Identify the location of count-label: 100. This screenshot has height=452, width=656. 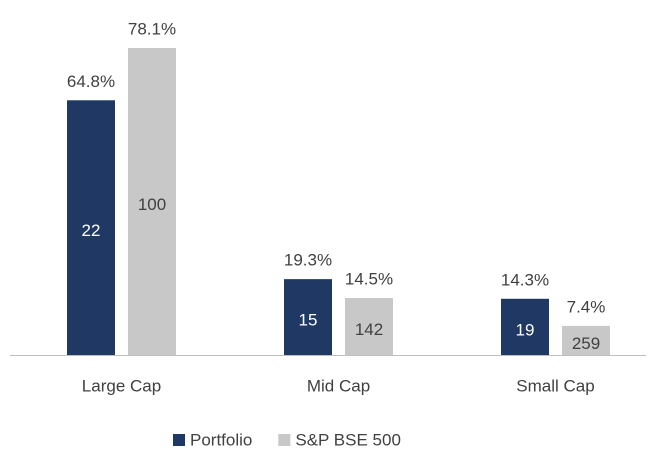
(152, 204).